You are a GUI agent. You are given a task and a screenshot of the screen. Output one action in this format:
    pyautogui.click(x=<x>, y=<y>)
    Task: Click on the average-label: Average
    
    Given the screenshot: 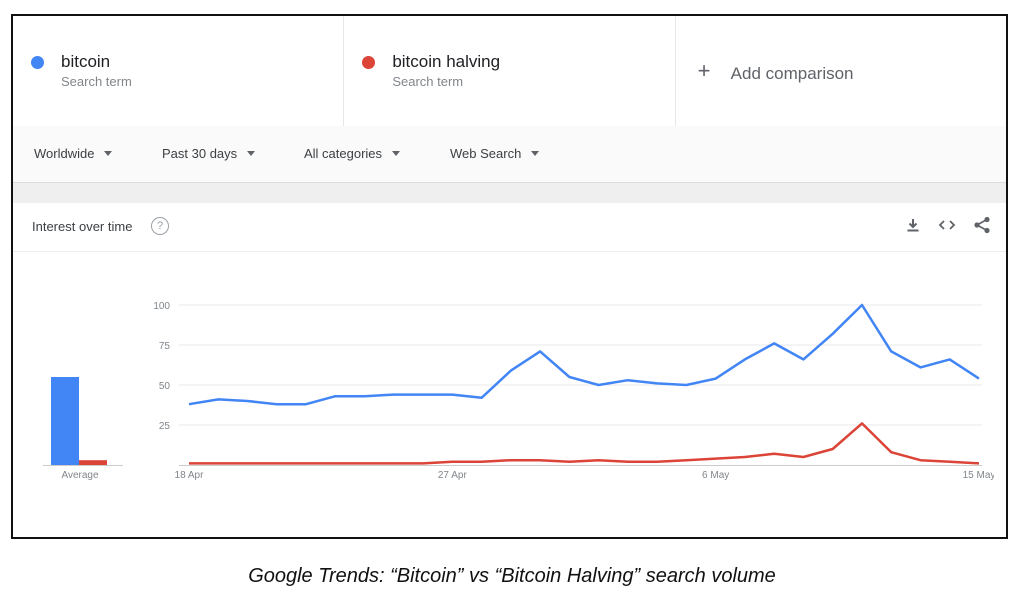 What is the action you would take?
    pyautogui.click(x=80, y=475)
    